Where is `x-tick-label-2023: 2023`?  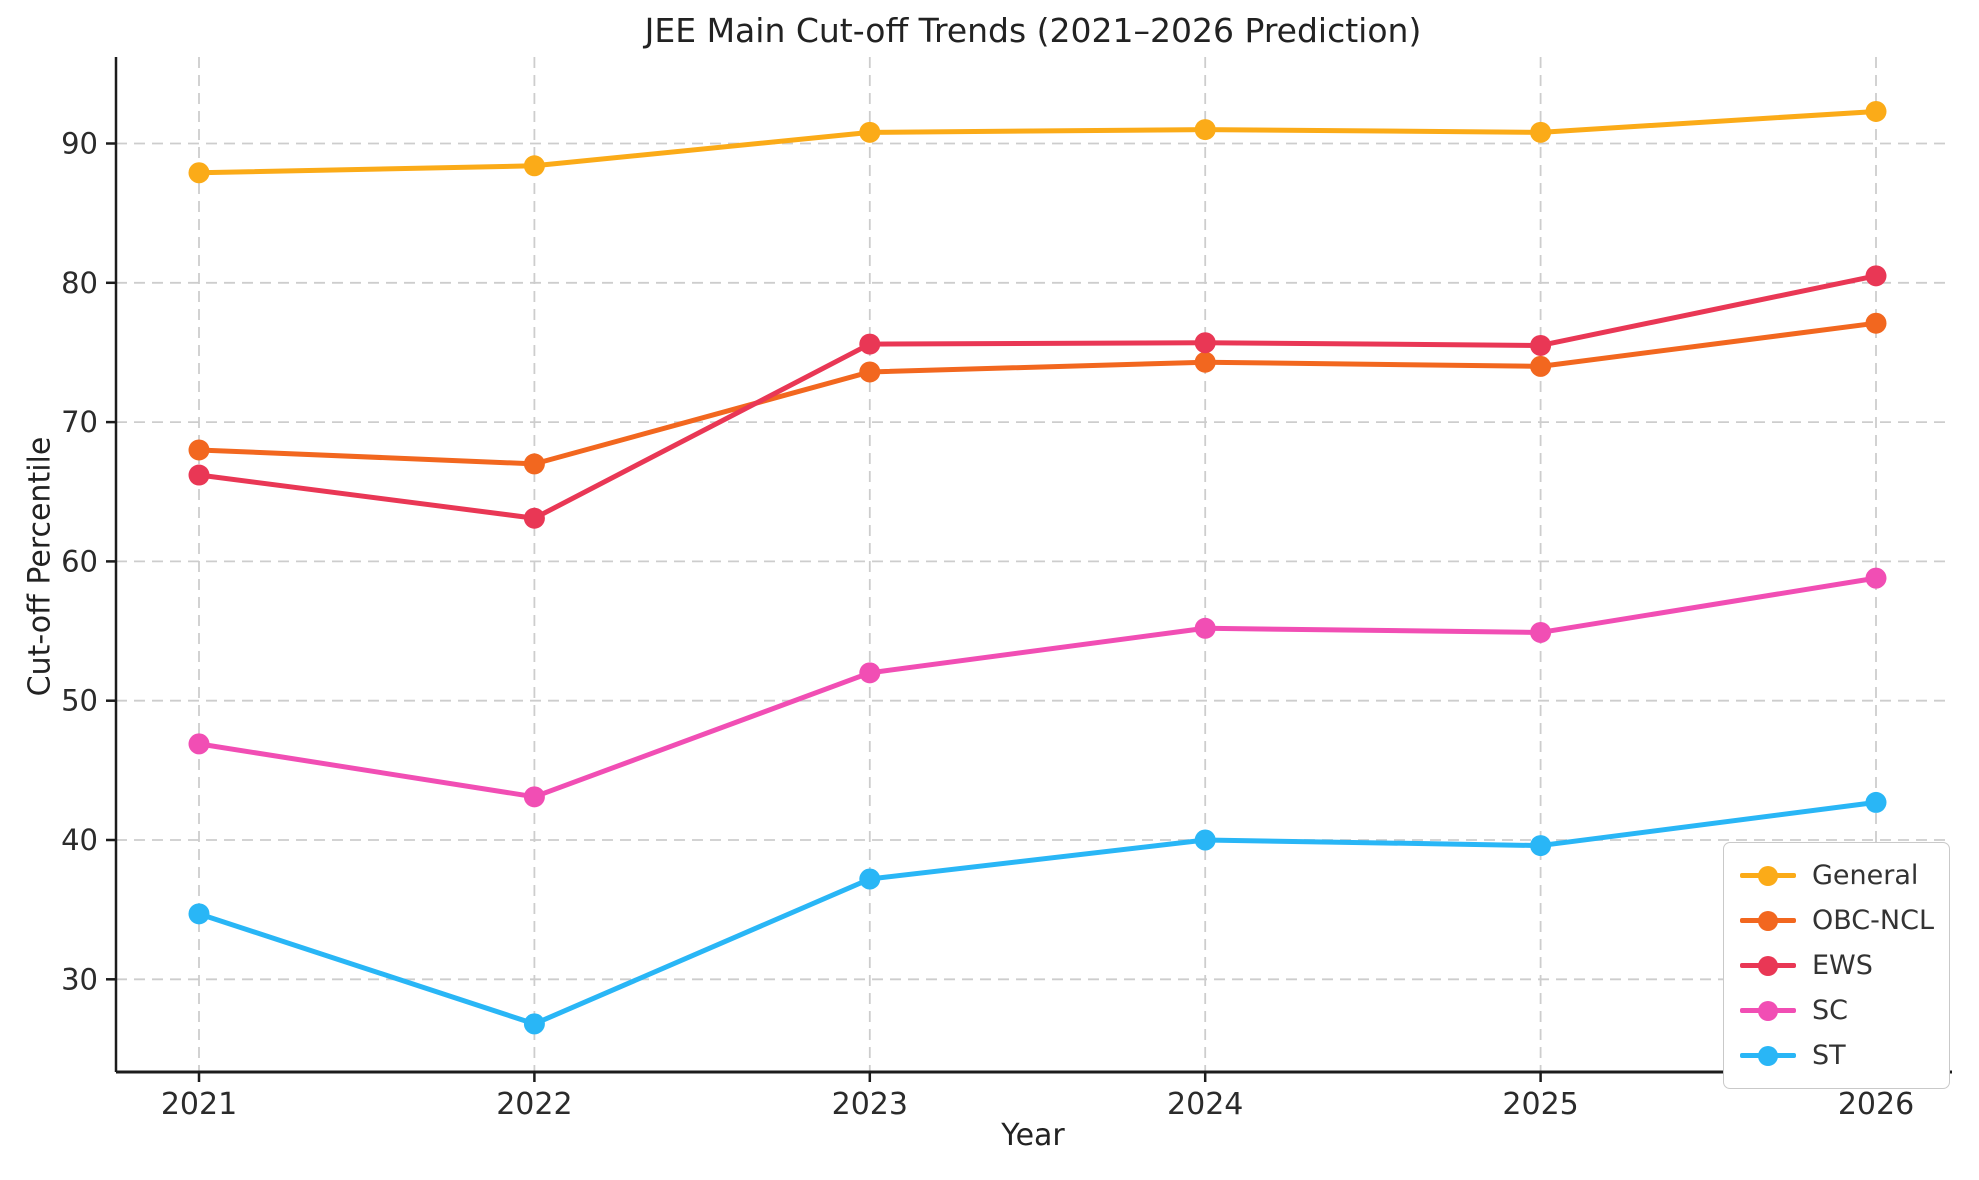
x-tick-label-2023: 2023 is located at coordinates (870, 1104).